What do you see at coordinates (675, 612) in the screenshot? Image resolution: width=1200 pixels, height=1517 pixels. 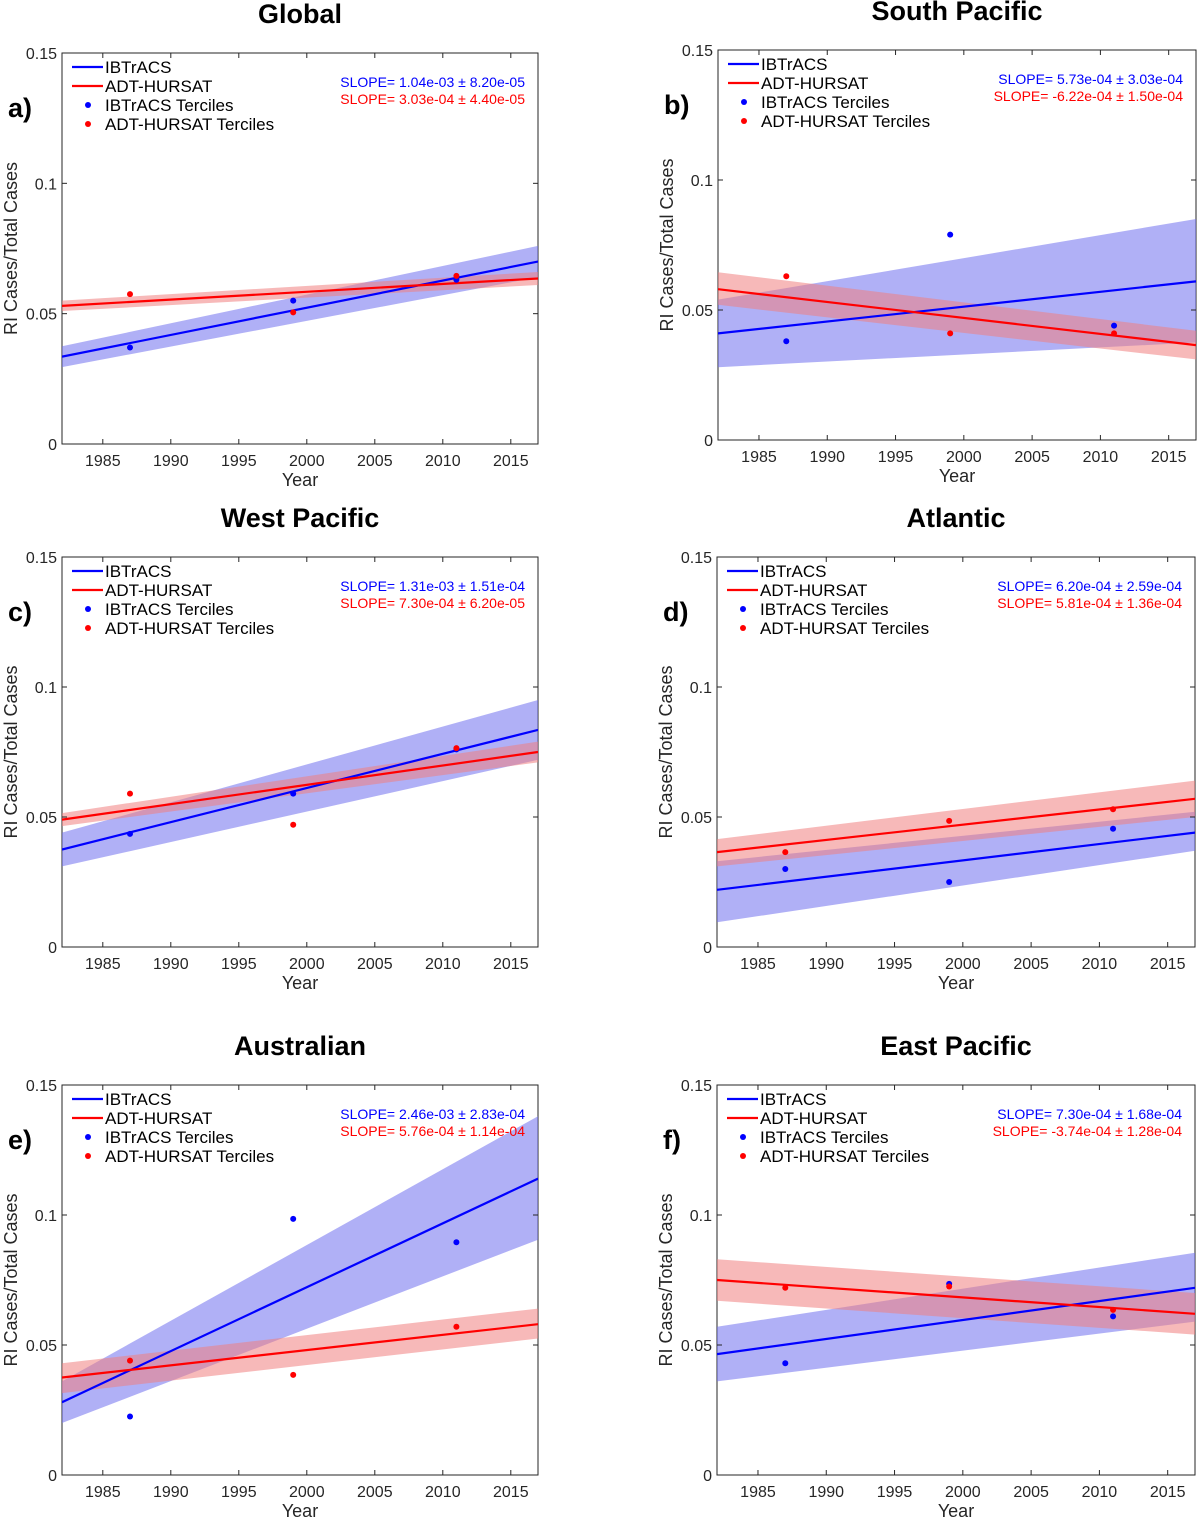 I see `panel-label: d)` at bounding box center [675, 612].